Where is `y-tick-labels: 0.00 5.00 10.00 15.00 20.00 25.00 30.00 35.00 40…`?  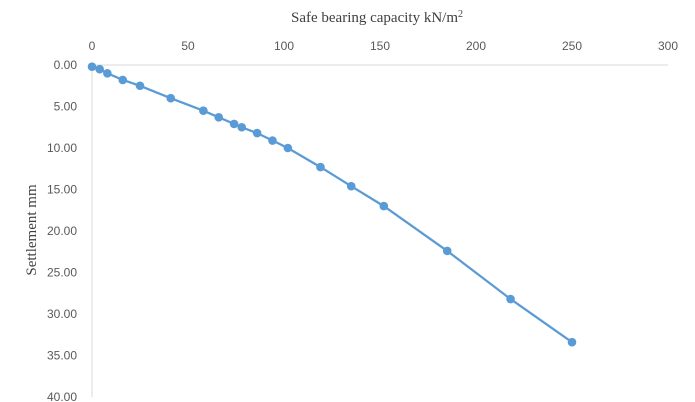 y-tick-labels: 0.00 5.00 10.00 15.00 20.00 25.00 30.00 35.00 40… is located at coordinates (62, 230).